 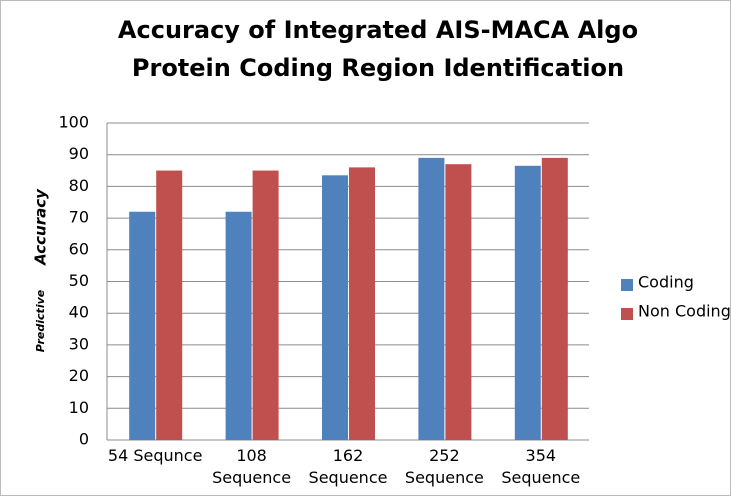 What do you see at coordinates (79, 375) in the screenshot?
I see `y-tick-label: 20` at bounding box center [79, 375].